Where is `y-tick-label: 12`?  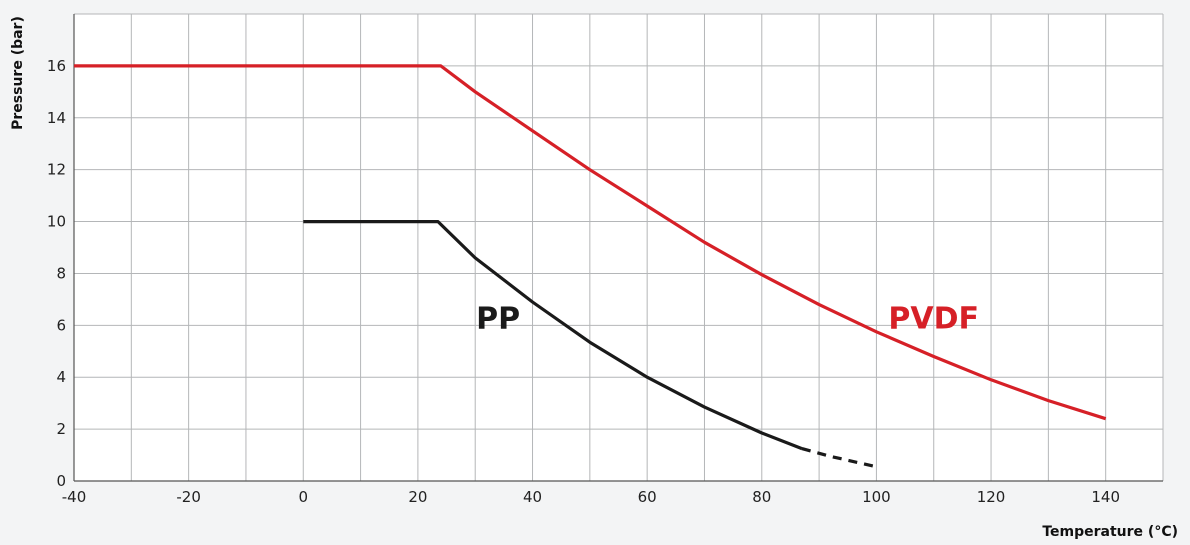 y-tick-label: 12 is located at coordinates (56, 170).